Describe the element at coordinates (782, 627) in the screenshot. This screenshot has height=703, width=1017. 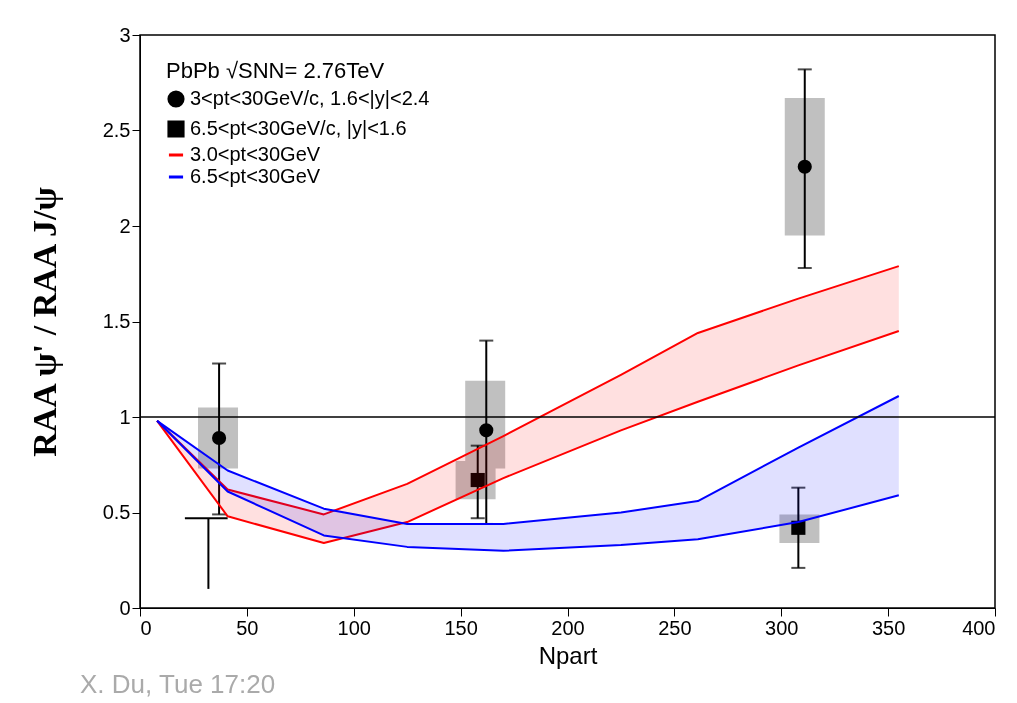
I see `x-tick-label: 300` at that location.